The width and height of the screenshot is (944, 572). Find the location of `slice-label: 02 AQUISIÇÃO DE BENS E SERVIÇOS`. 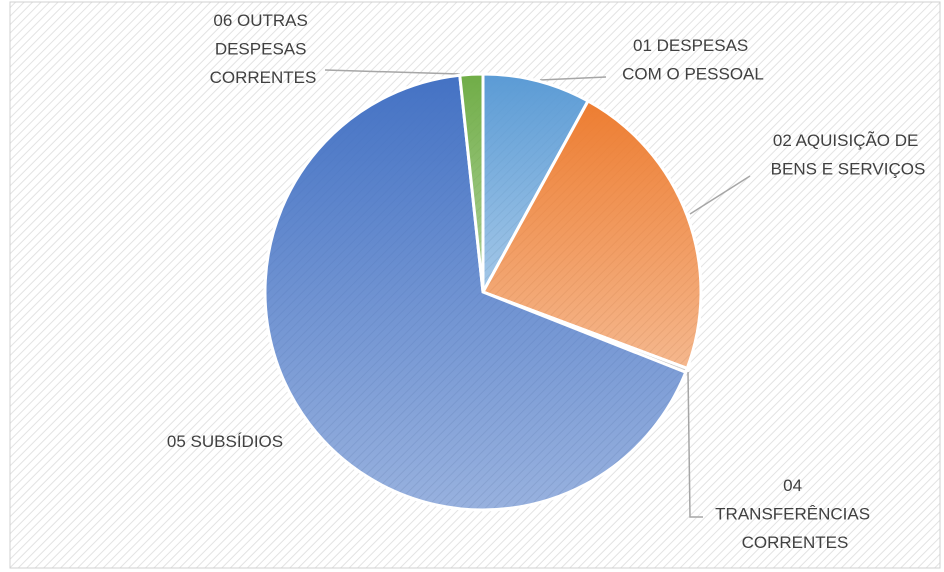

slice-label: 02 AQUISIÇÃO DE BENS E SERVIÇOS is located at coordinates (848, 155).